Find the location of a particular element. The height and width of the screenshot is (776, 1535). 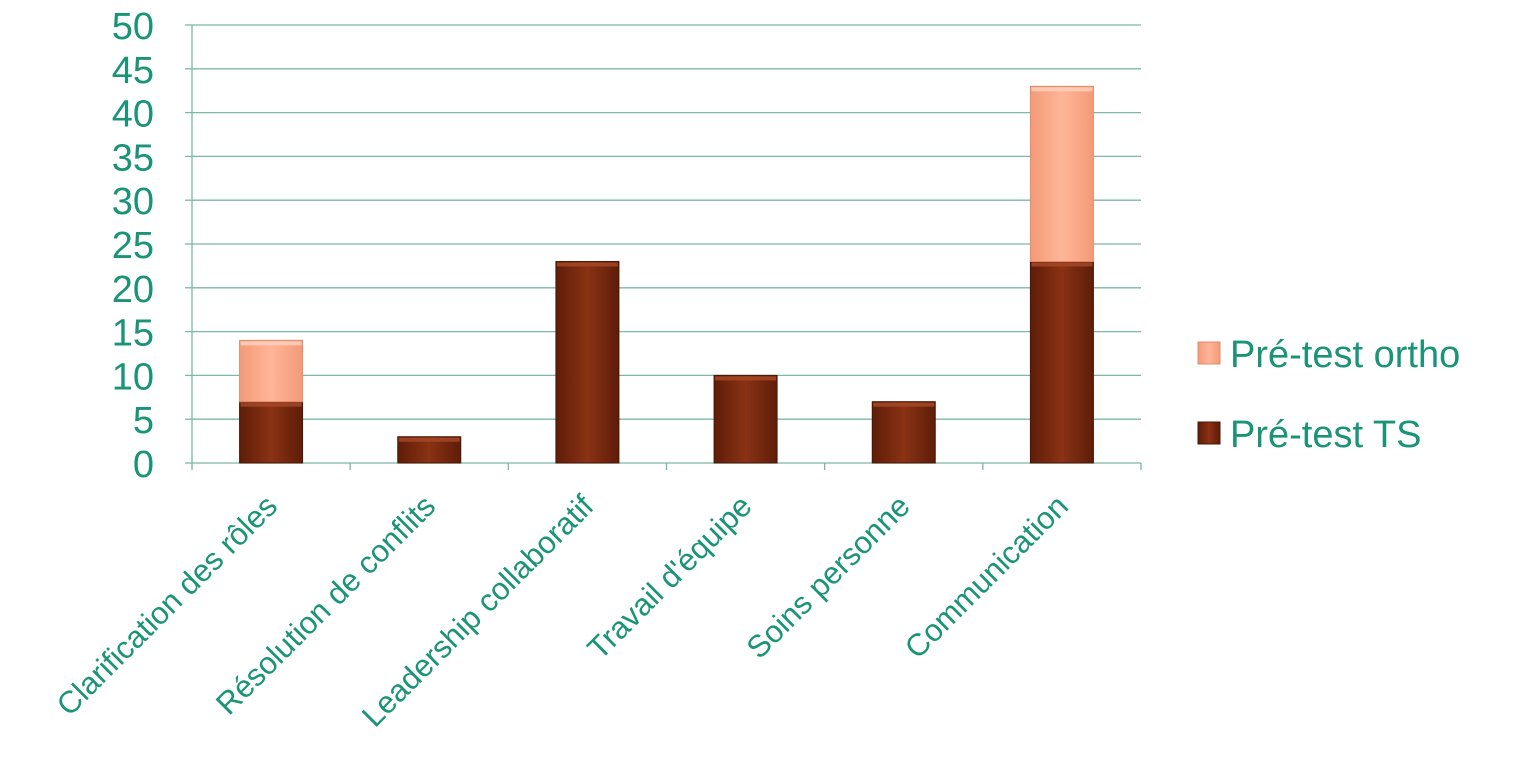

y-tick-label: 45 is located at coordinates (133, 71).